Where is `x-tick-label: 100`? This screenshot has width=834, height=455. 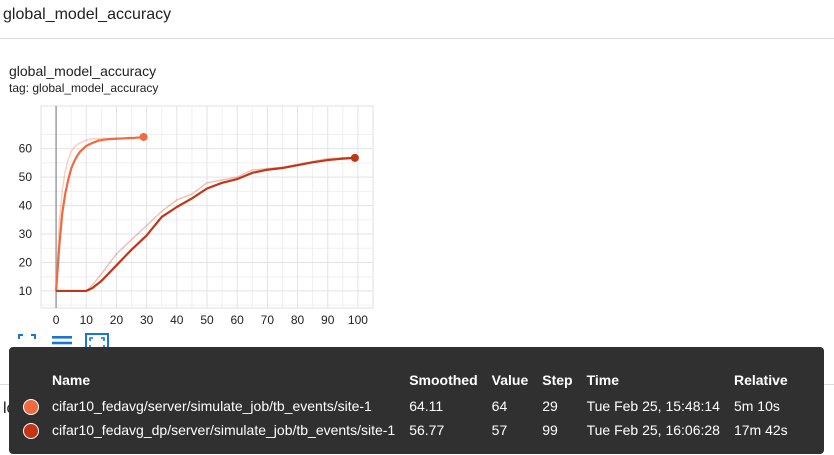 x-tick-label: 100 is located at coordinates (358, 320).